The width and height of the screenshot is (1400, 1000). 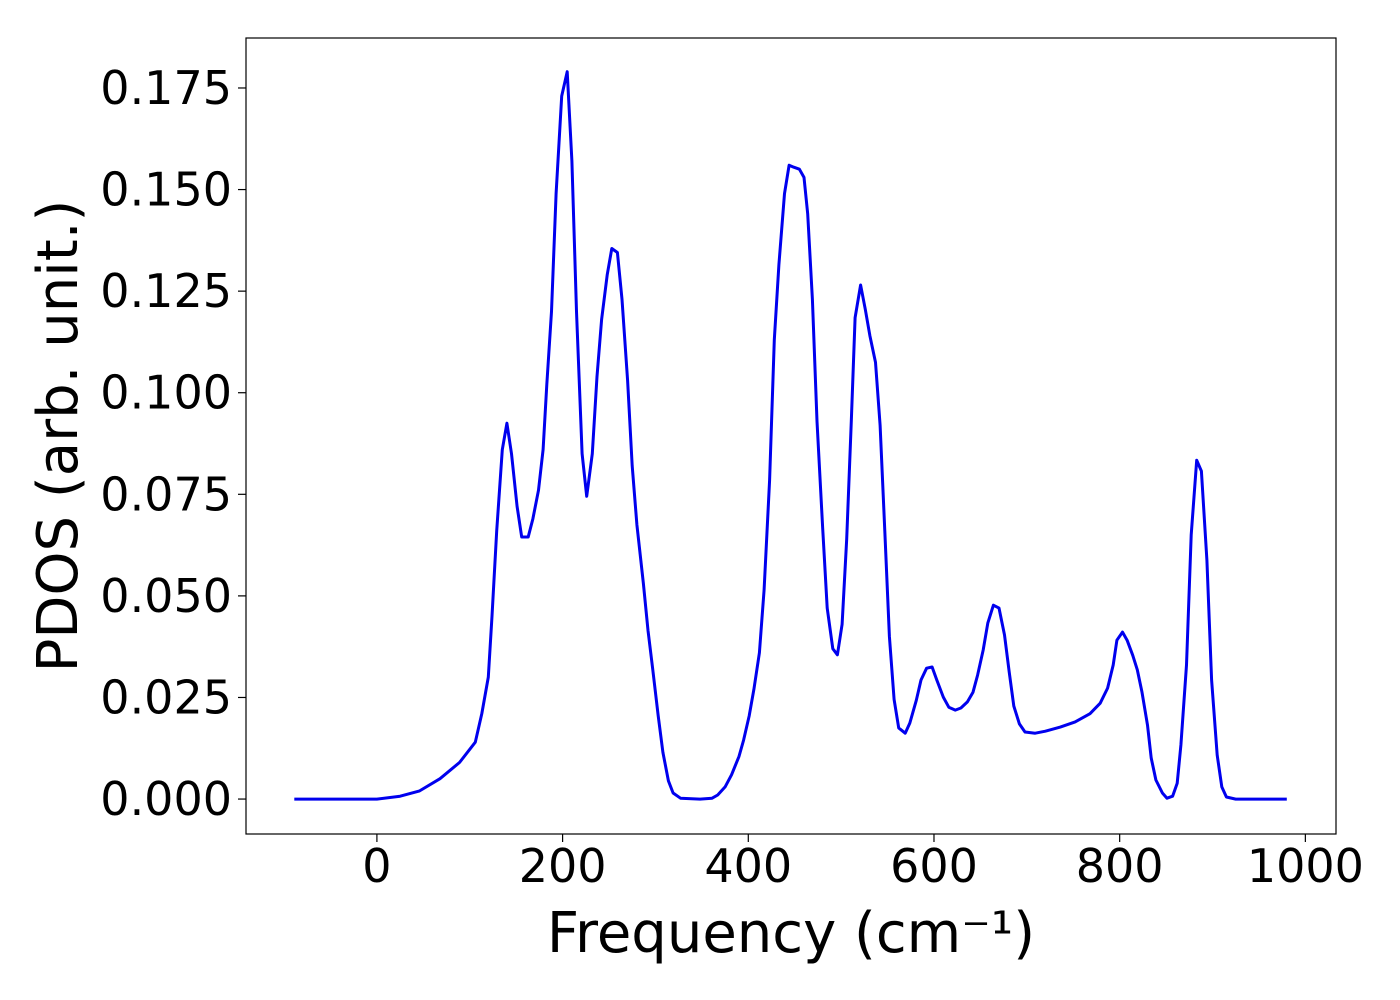 What do you see at coordinates (376, 866) in the screenshot?
I see `x-tick-label: 0` at bounding box center [376, 866].